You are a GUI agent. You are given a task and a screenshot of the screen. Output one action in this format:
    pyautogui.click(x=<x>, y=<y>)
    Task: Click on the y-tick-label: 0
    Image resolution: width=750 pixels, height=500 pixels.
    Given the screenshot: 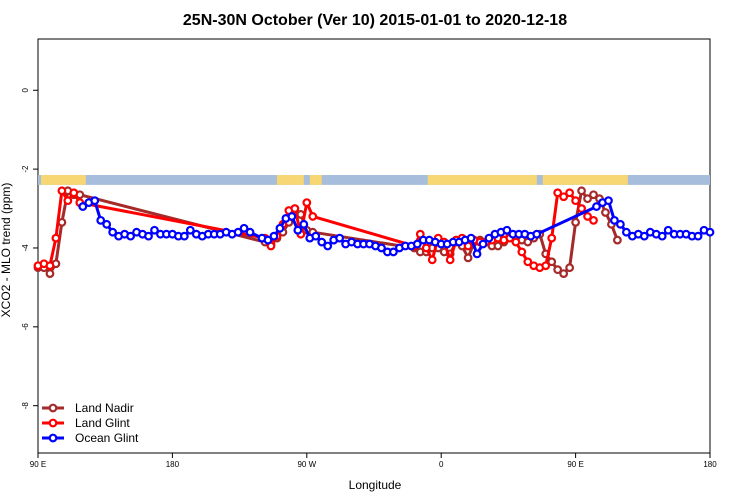 What is the action you would take?
    pyautogui.click(x=25, y=89)
    